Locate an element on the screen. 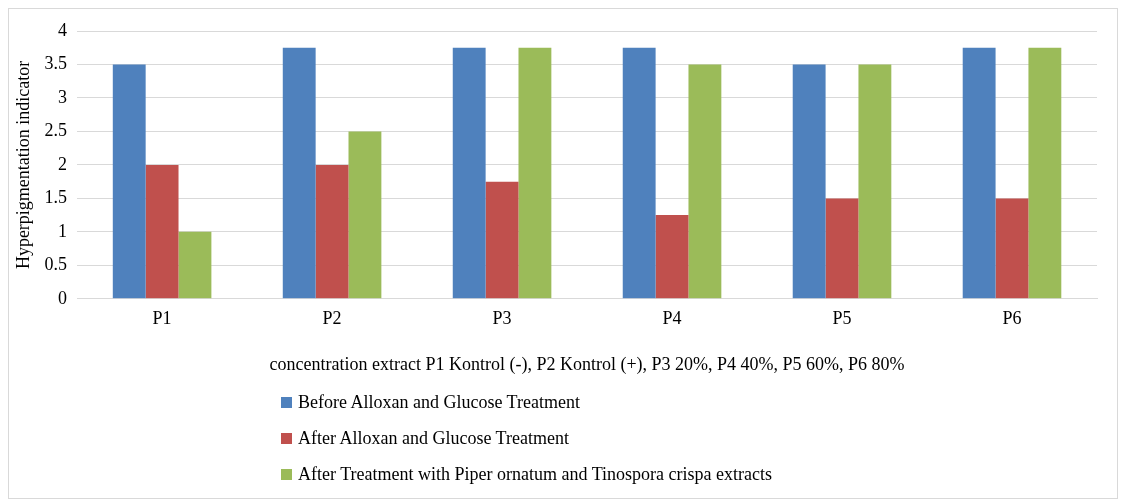 The height and width of the screenshot is (503, 1126). y-tick-label: 3.5 is located at coordinates (56, 63).